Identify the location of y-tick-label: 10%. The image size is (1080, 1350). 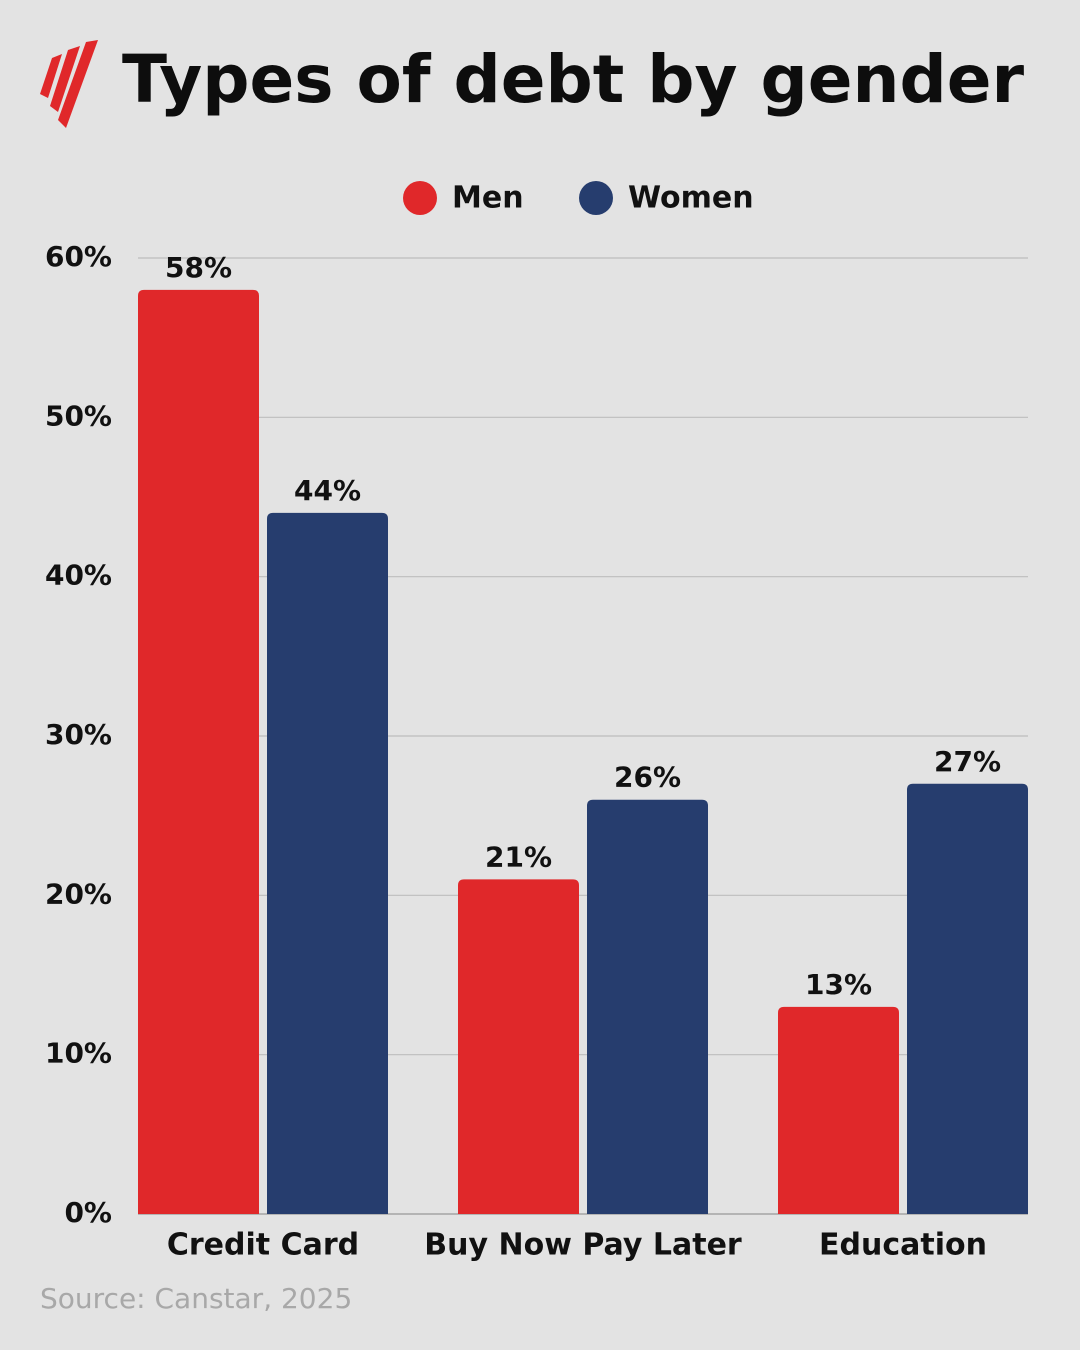
(78, 1053).